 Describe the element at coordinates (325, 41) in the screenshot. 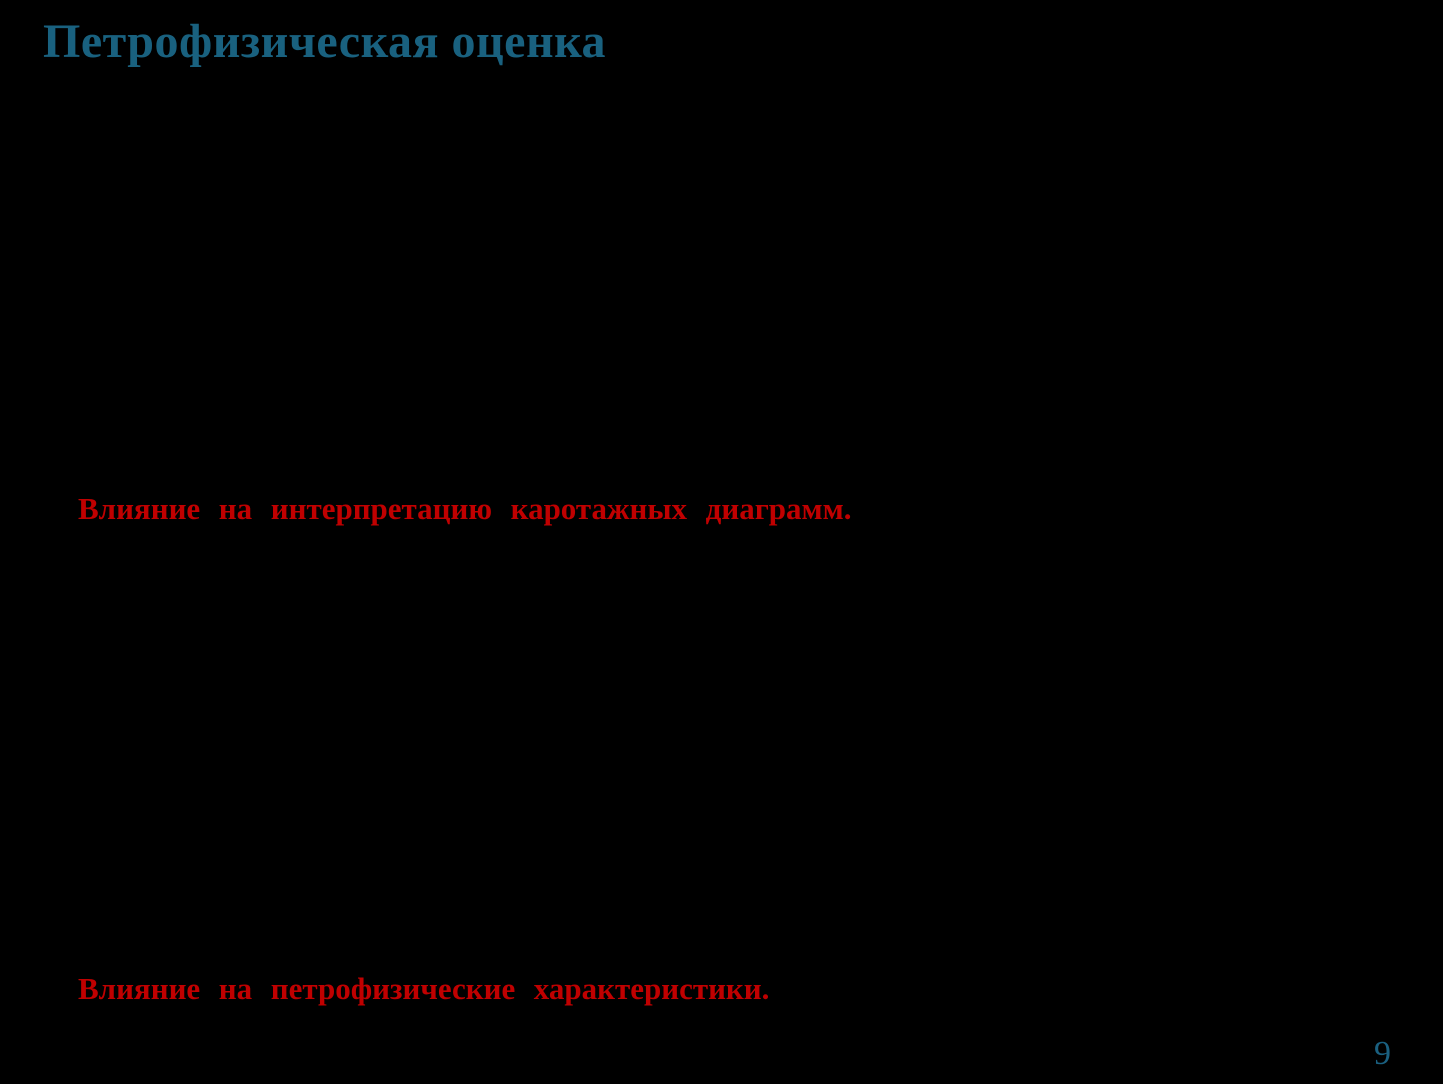

I see `page-title: Петрофизическая оценка` at that location.